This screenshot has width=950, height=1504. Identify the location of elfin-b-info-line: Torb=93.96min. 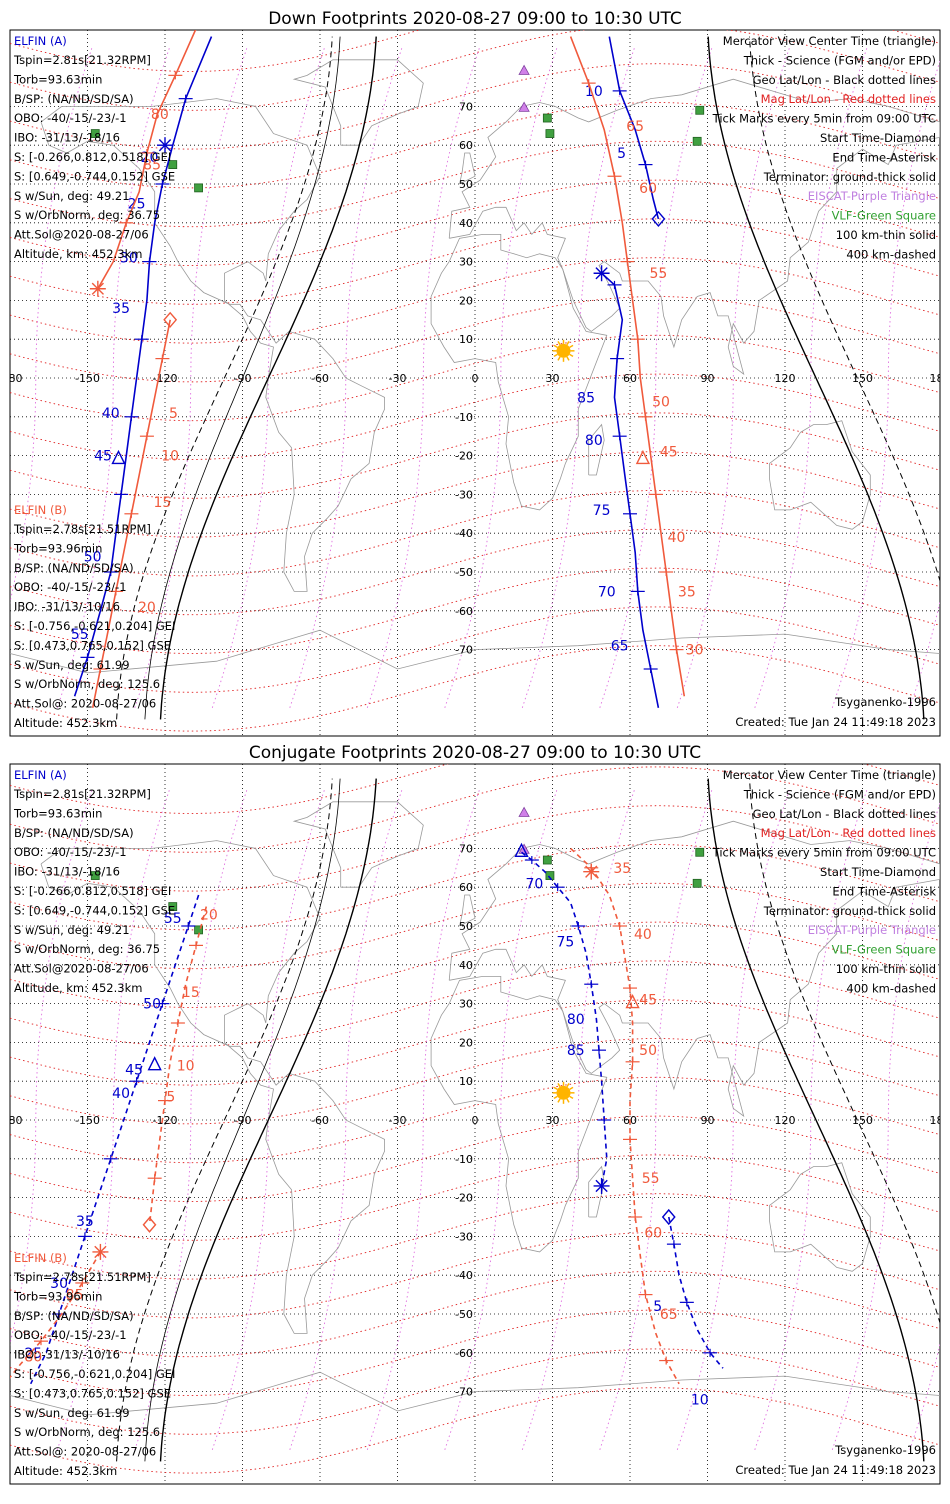
(57, 1296).